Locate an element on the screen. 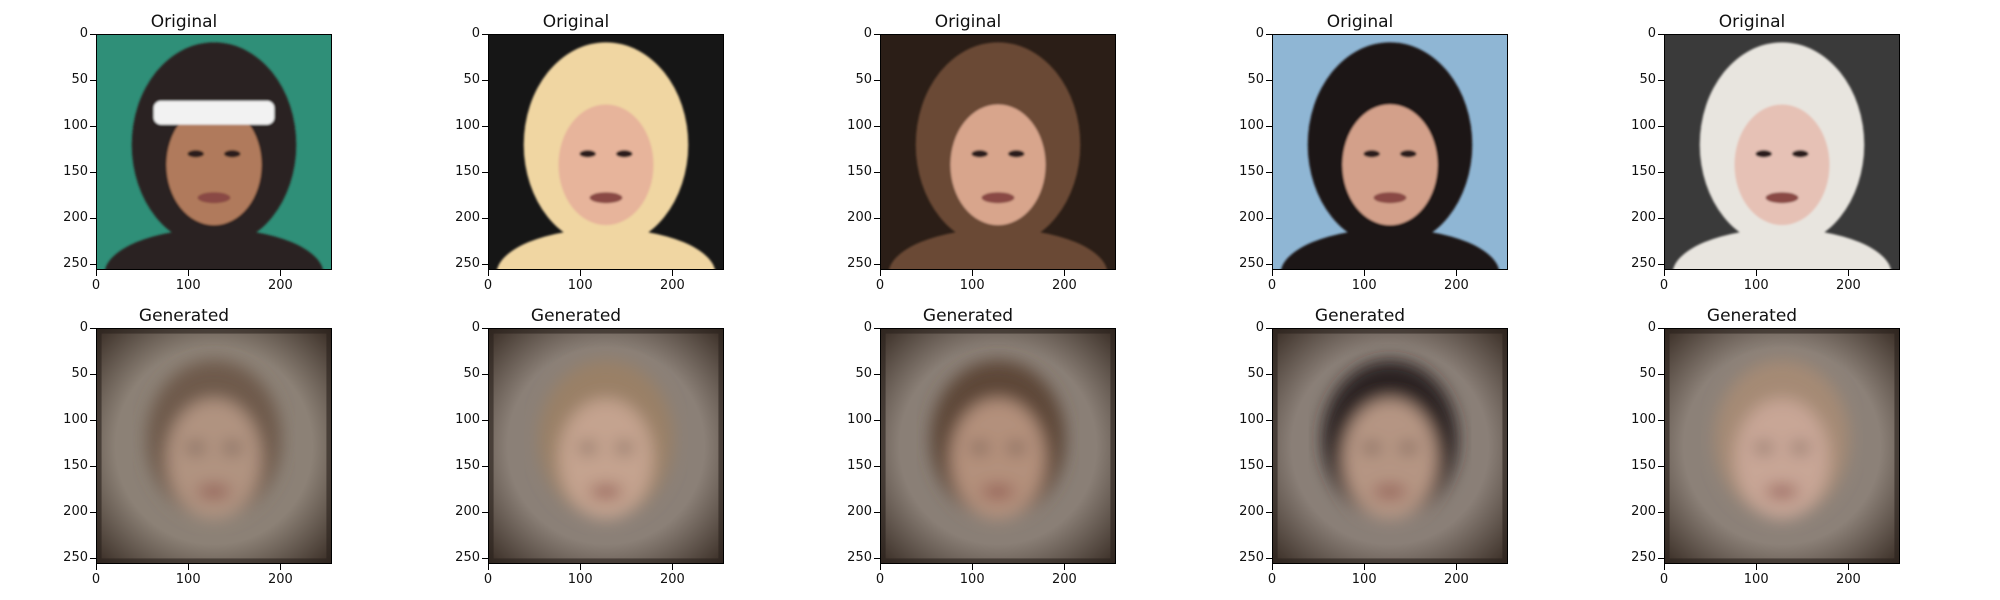 The width and height of the screenshot is (2000, 600). generated-subplot: Generated 0 50 100 150 200 250 0 100 200 is located at coordinates (1748, 451).